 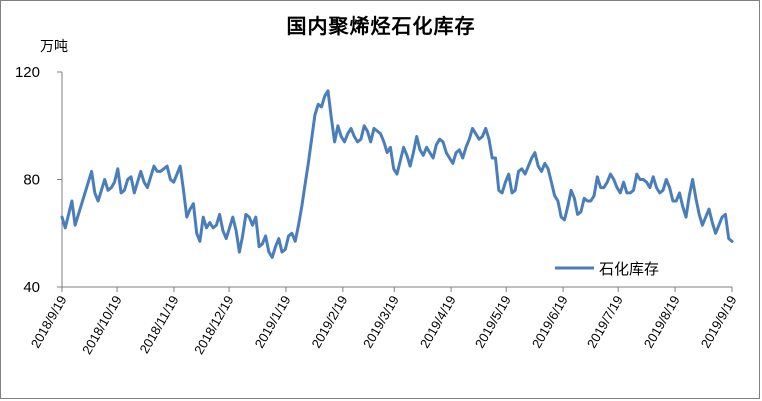 I want to click on x-tick-label: 2019/7/19, so click(x=605, y=322).